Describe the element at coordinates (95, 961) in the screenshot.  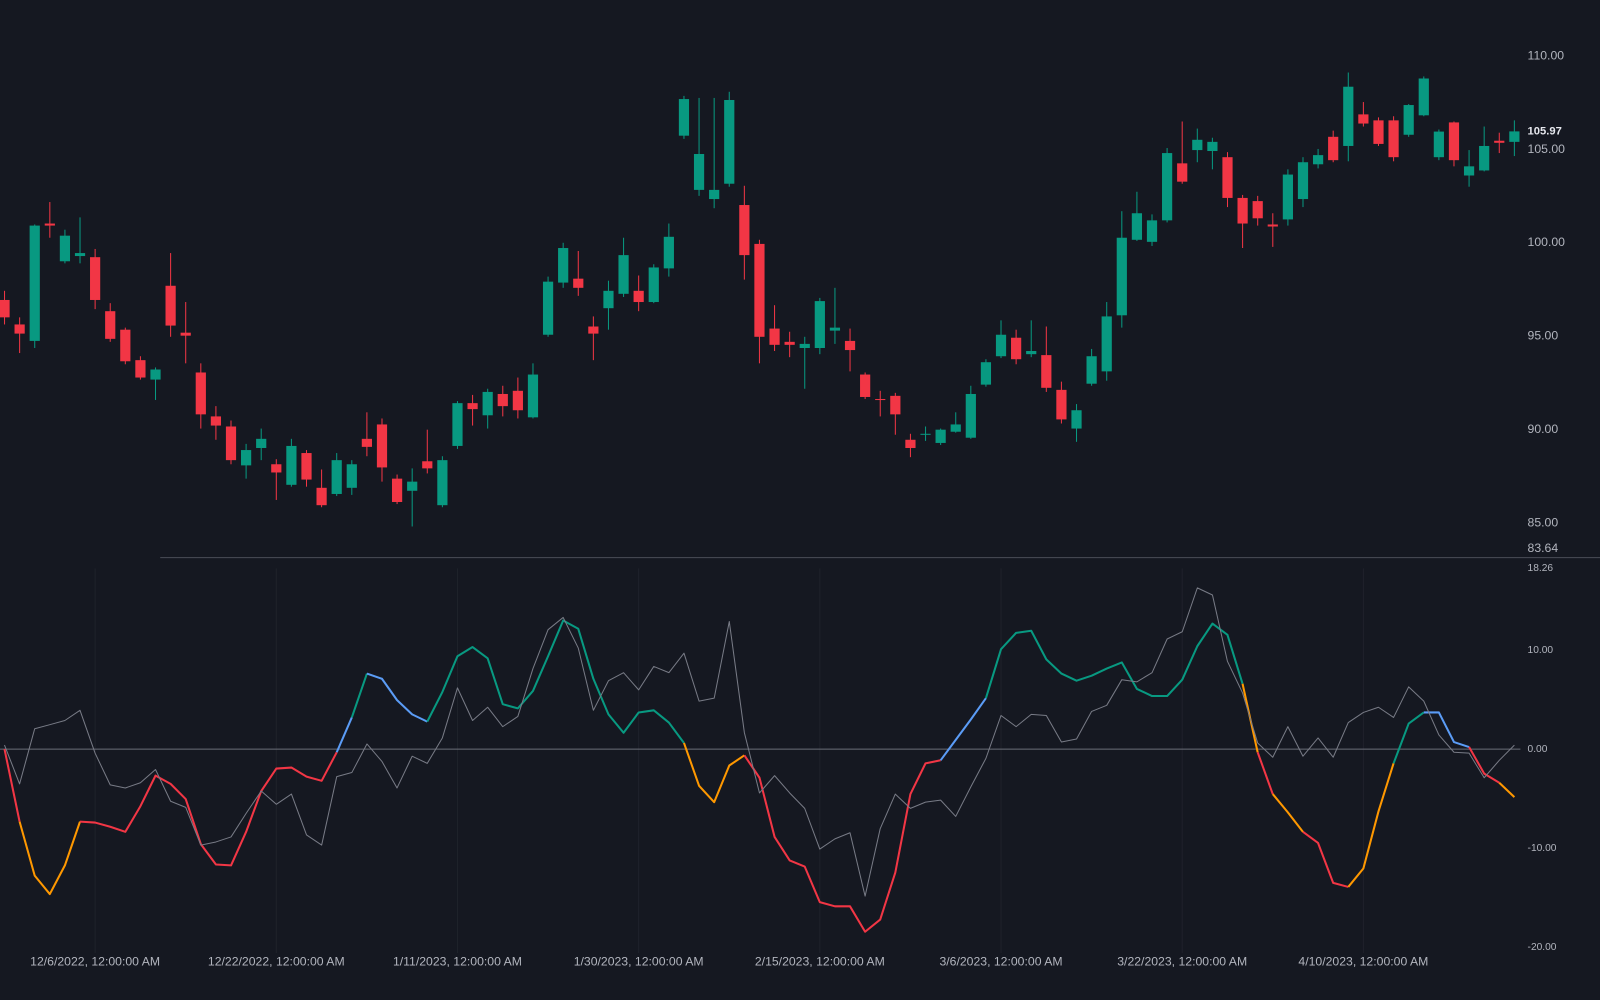
I see `x-tick-label: 12/6/2022, 12:00:00 AM` at that location.